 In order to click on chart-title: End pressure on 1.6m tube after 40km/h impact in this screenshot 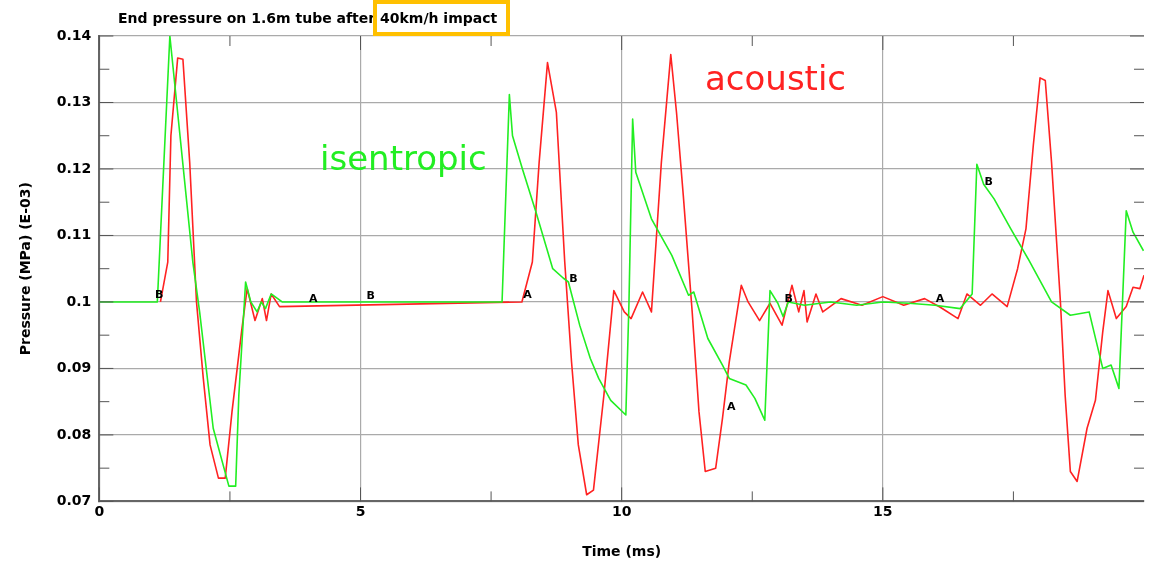, I will do `click(308, 18)`.